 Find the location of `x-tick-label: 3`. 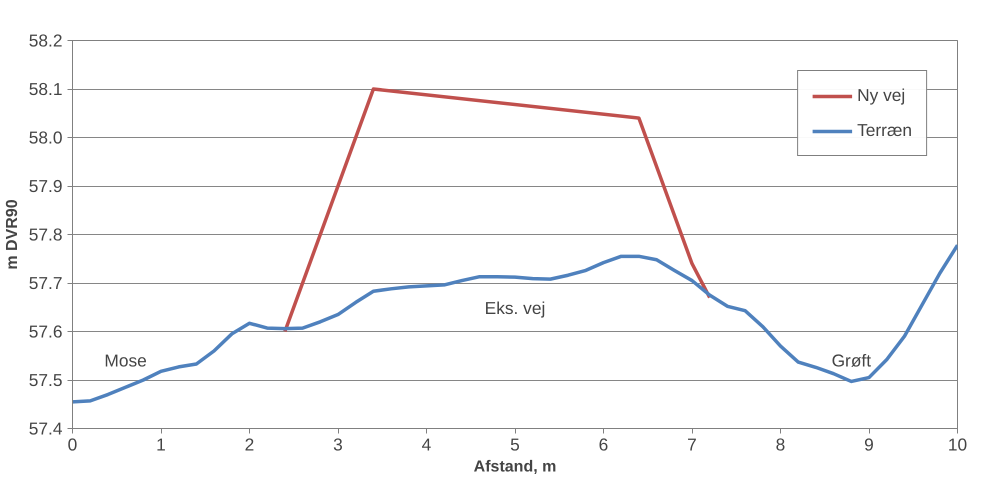

x-tick-label: 3 is located at coordinates (338, 444).